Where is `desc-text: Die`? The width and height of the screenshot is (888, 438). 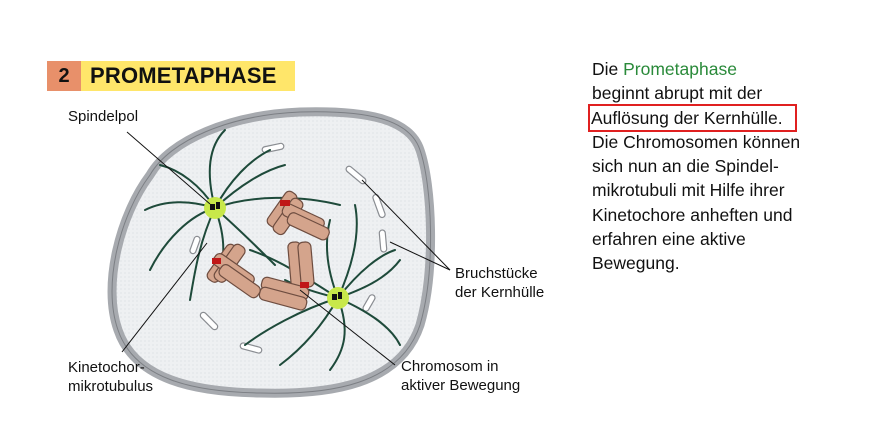 desc-text: Die is located at coordinates (608, 69).